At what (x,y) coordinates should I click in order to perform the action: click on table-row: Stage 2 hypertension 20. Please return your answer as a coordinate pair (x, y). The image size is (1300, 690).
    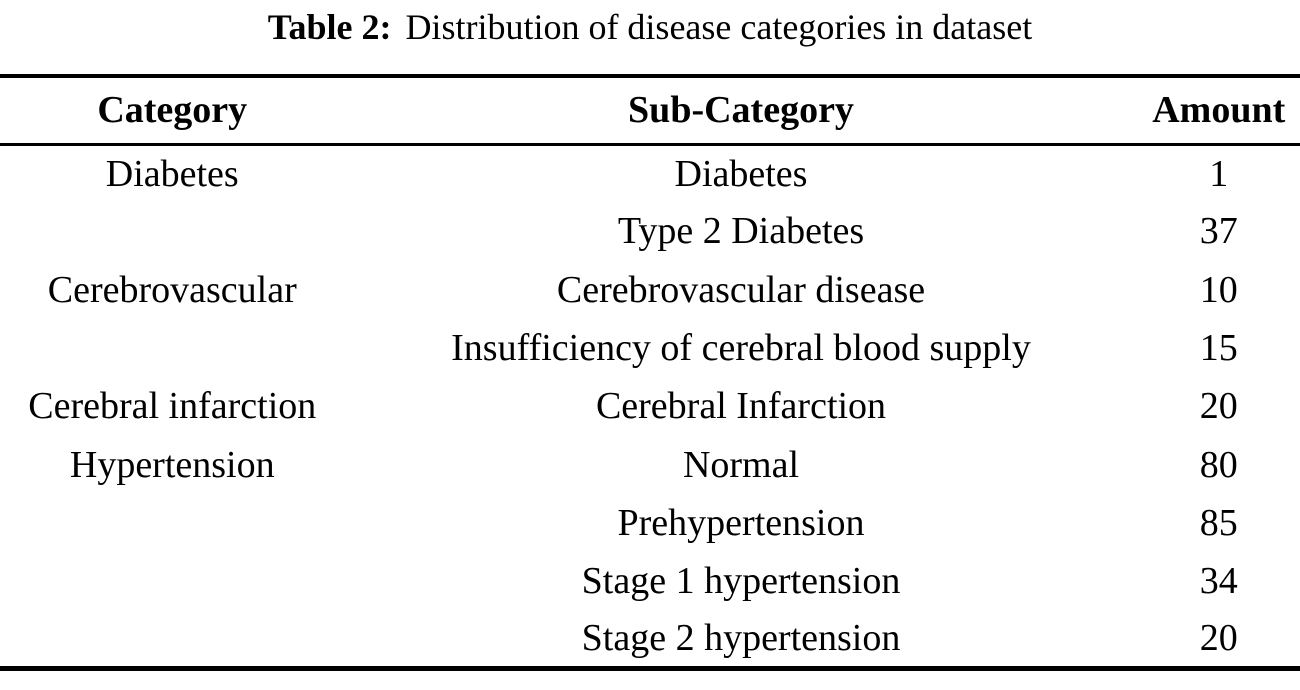
    Looking at the image, I should click on (650, 639).